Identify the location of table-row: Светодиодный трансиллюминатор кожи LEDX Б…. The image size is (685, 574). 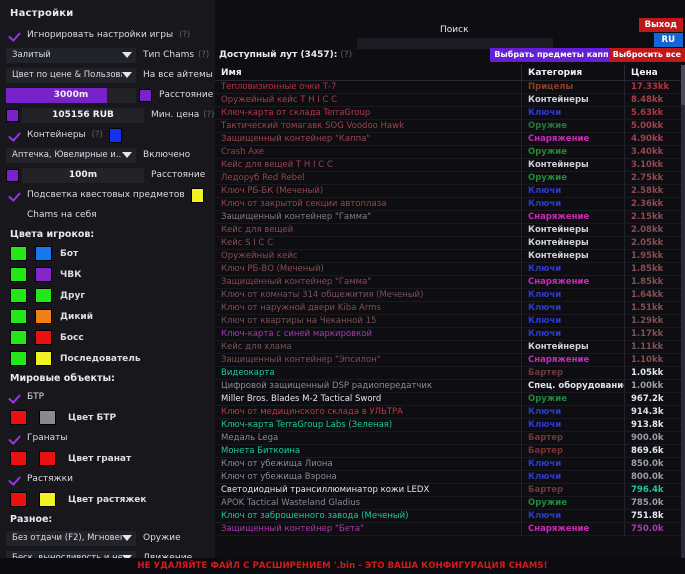
(450, 490).